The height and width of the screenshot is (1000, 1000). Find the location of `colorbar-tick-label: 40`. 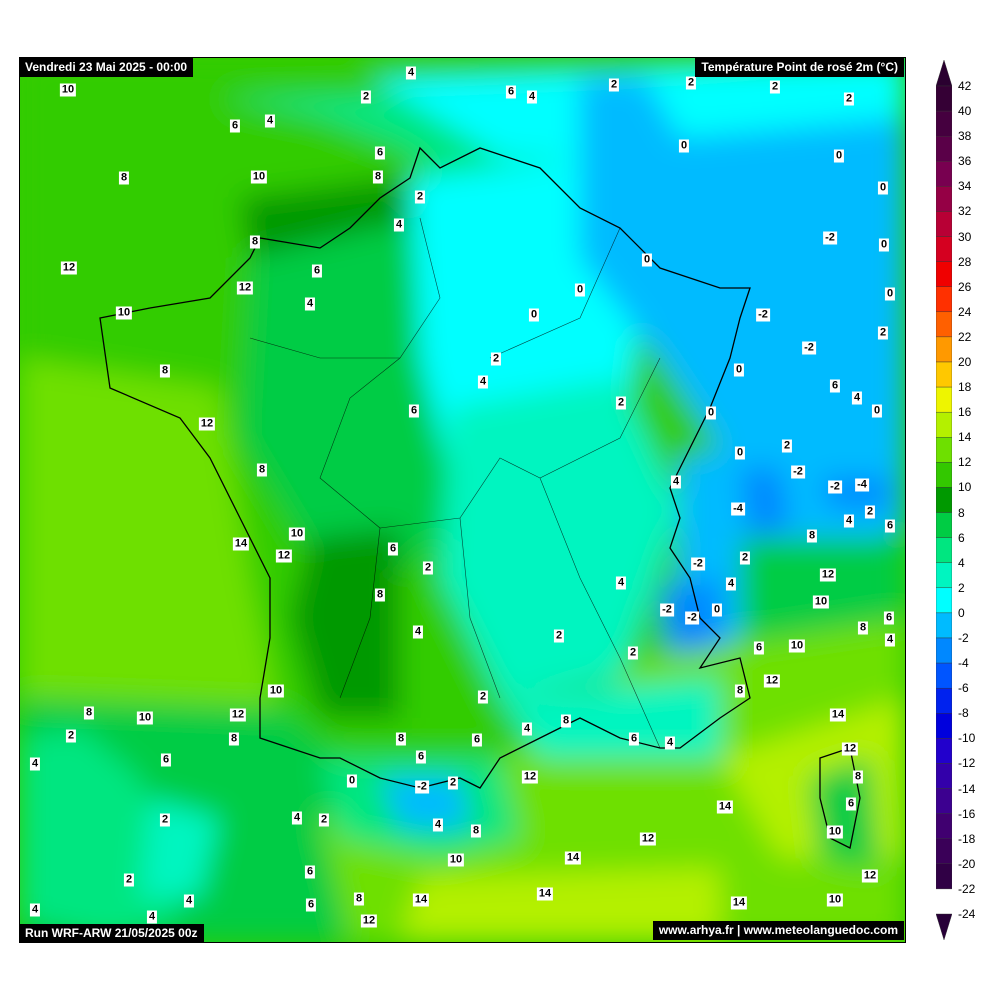

colorbar-tick-label: 40 is located at coordinates (965, 111).